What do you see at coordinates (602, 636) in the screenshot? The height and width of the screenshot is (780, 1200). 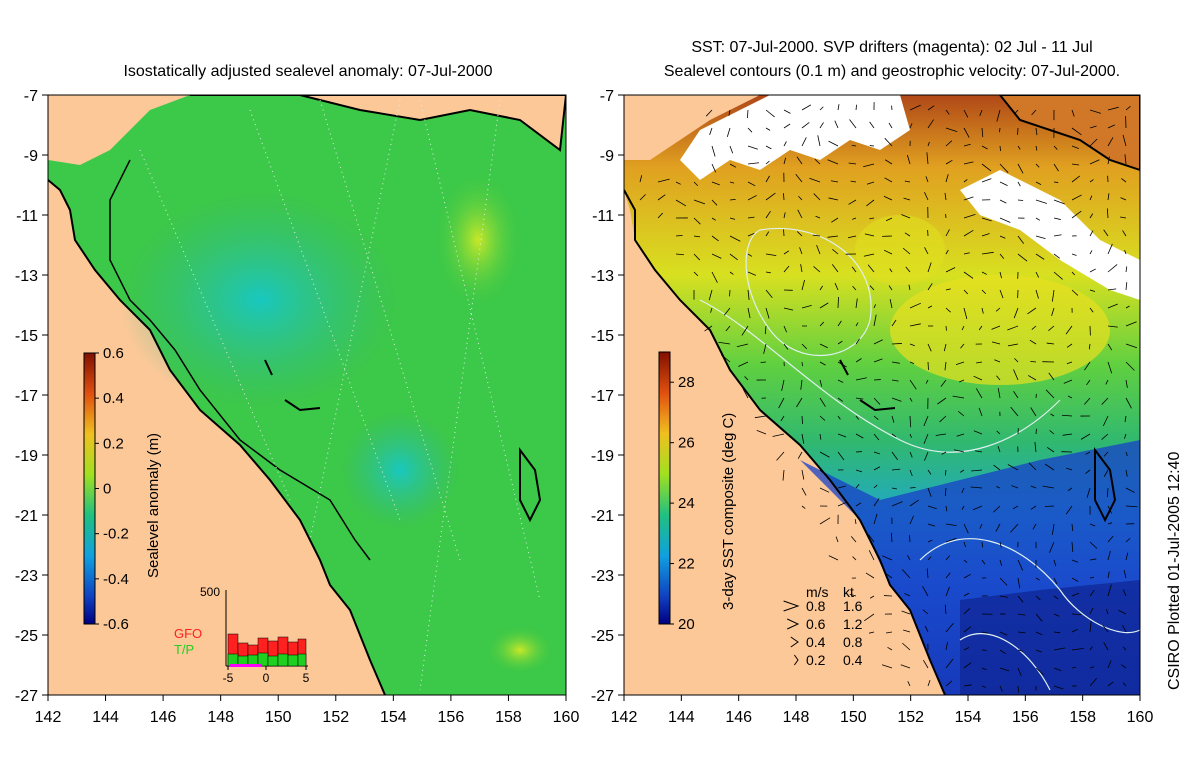 I see `right-lat-tick-label: -25` at bounding box center [602, 636].